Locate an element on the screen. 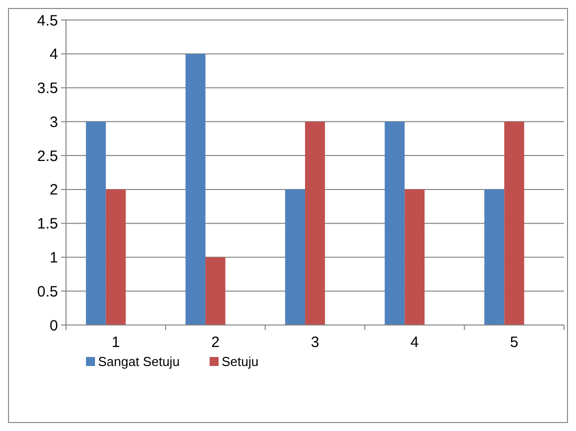  y-tick-label: 2.5 is located at coordinates (47, 156).